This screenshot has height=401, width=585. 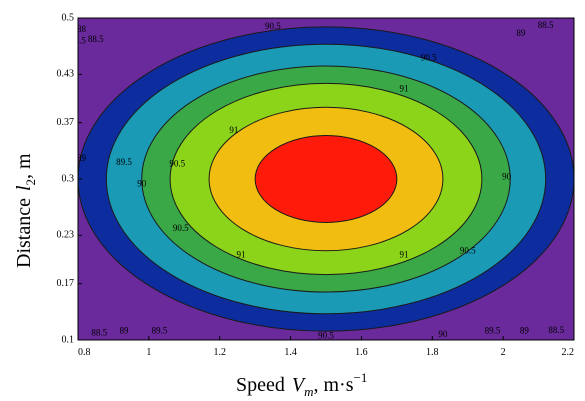 What do you see at coordinates (96, 39) in the screenshot?
I see `contour-label-0: 88.5` at bounding box center [96, 39].